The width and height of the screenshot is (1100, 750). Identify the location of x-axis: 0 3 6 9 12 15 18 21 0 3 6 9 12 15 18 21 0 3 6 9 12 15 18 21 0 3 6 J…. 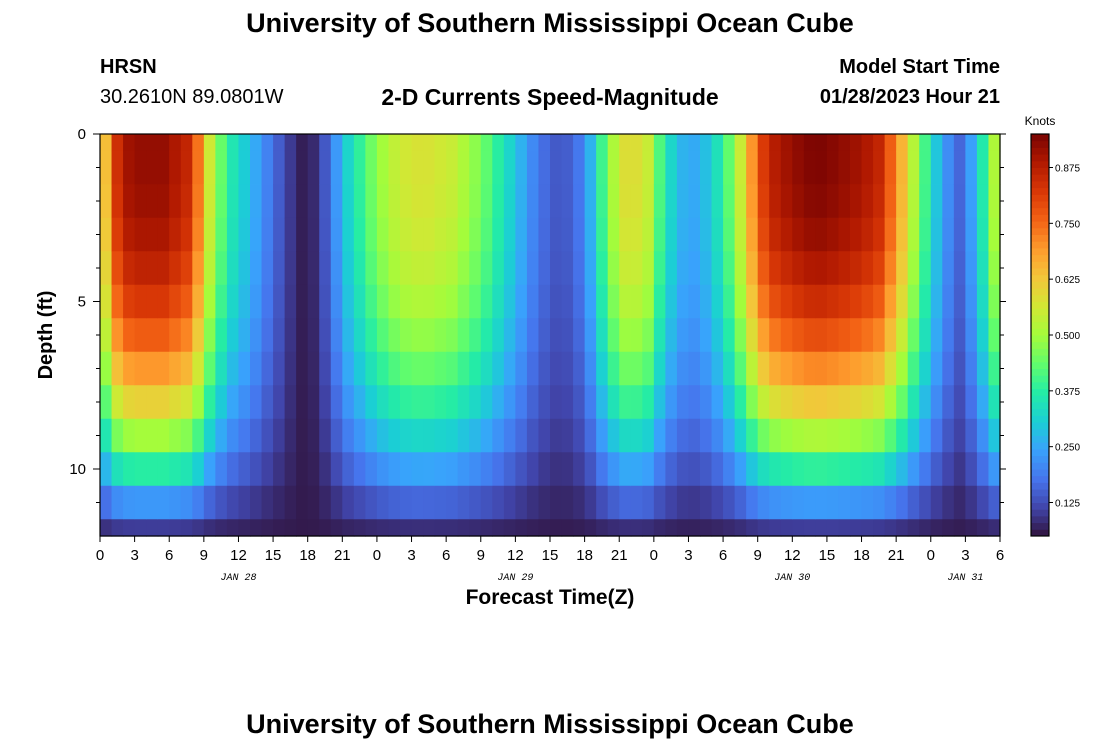
(550, 560).